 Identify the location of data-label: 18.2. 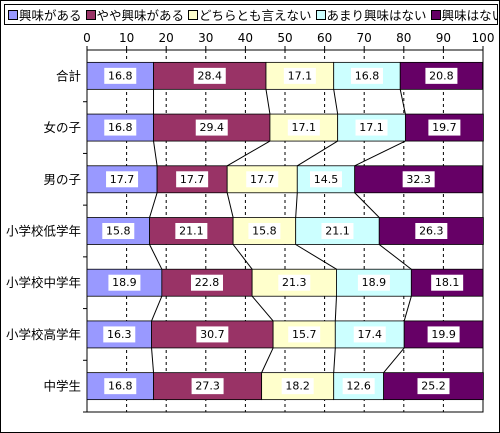
(297, 386).